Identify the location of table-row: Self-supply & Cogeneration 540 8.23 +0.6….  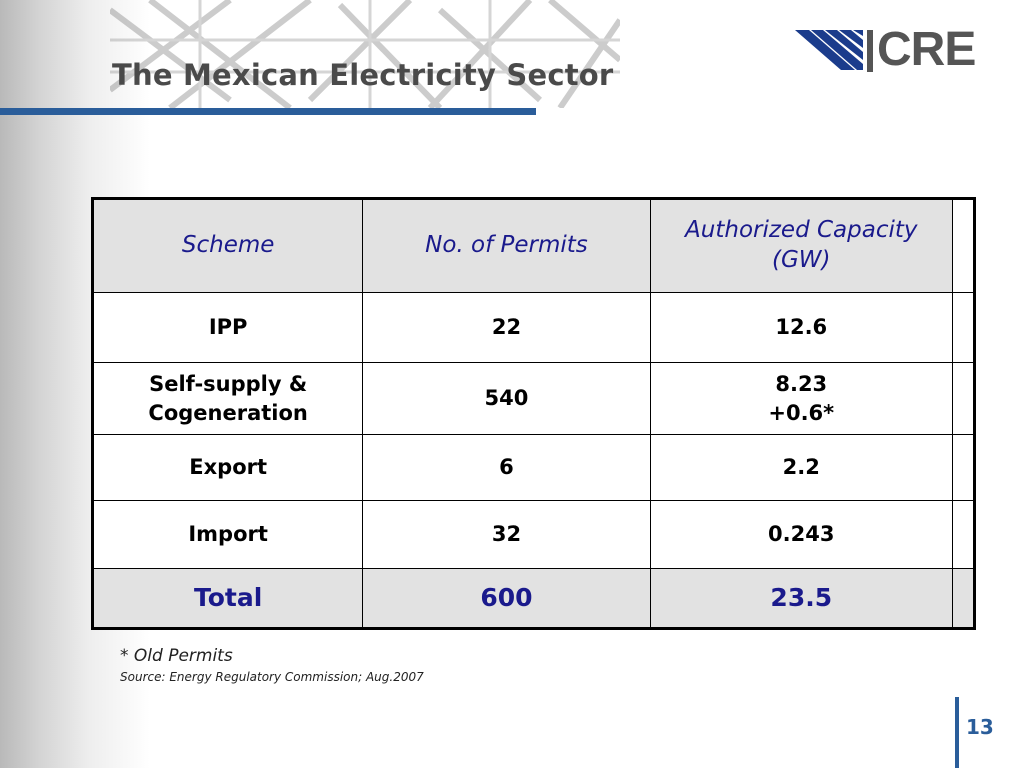
(533, 398).